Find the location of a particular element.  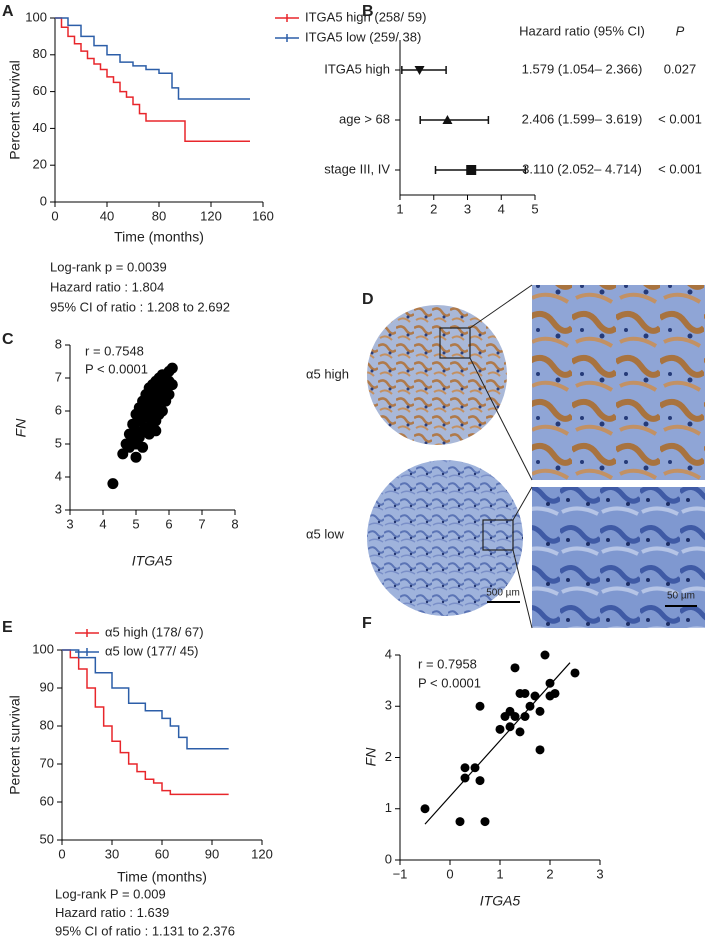

tissue-core-high is located at coordinates (437, 375).